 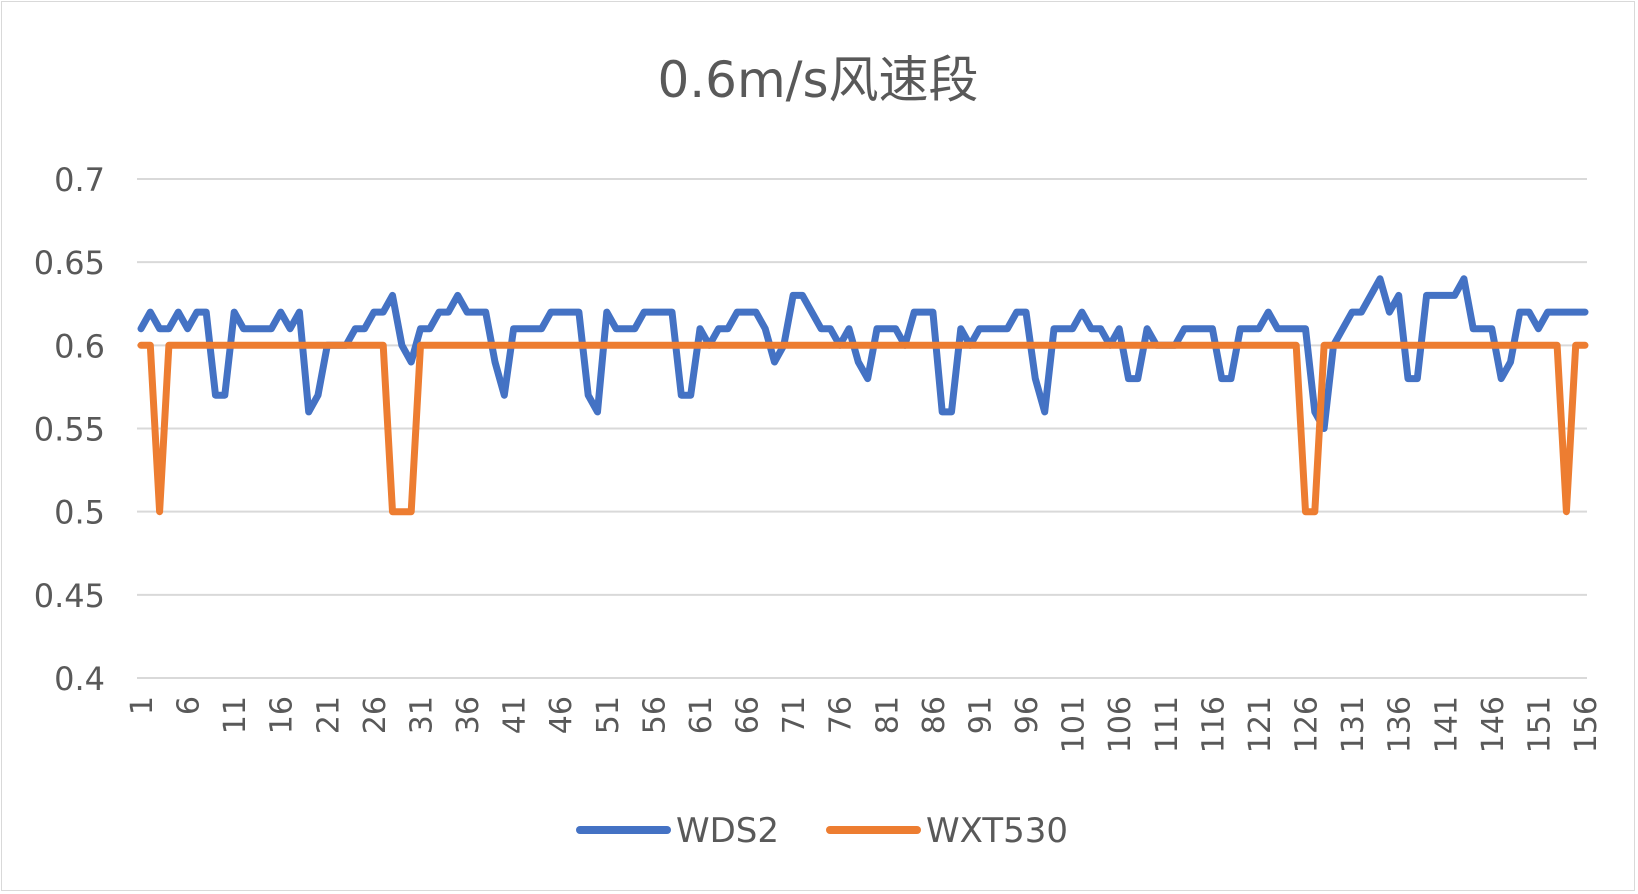 What do you see at coordinates (727, 831) in the screenshot?
I see `legend-label-wds2: WDS2` at bounding box center [727, 831].